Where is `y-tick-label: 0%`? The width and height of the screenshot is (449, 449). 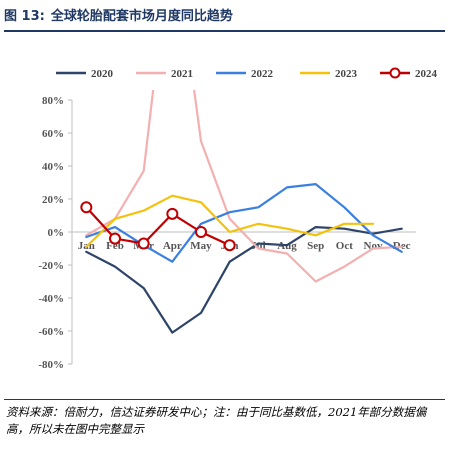
y-tick-label: 0% is located at coordinates (56, 233).